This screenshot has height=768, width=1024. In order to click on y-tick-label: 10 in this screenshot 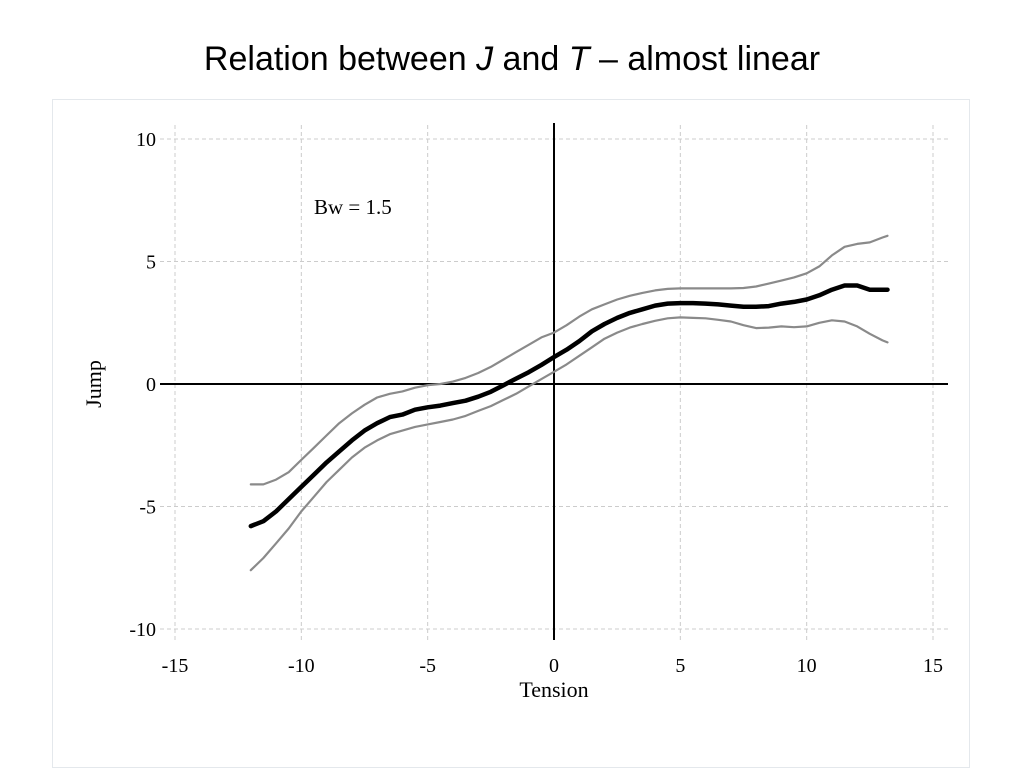, I will do `click(146, 140)`.